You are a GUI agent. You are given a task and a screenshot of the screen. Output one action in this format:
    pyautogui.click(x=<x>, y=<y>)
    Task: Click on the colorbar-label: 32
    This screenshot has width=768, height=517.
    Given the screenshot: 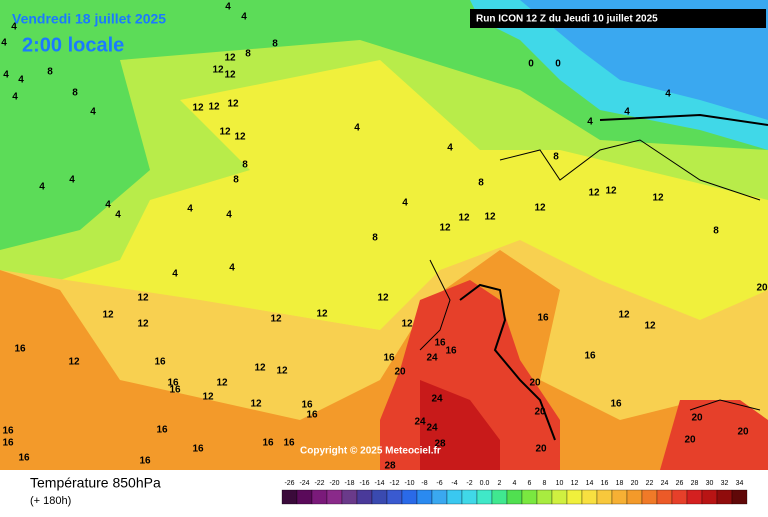 What is the action you would take?
    pyautogui.click(x=725, y=483)
    